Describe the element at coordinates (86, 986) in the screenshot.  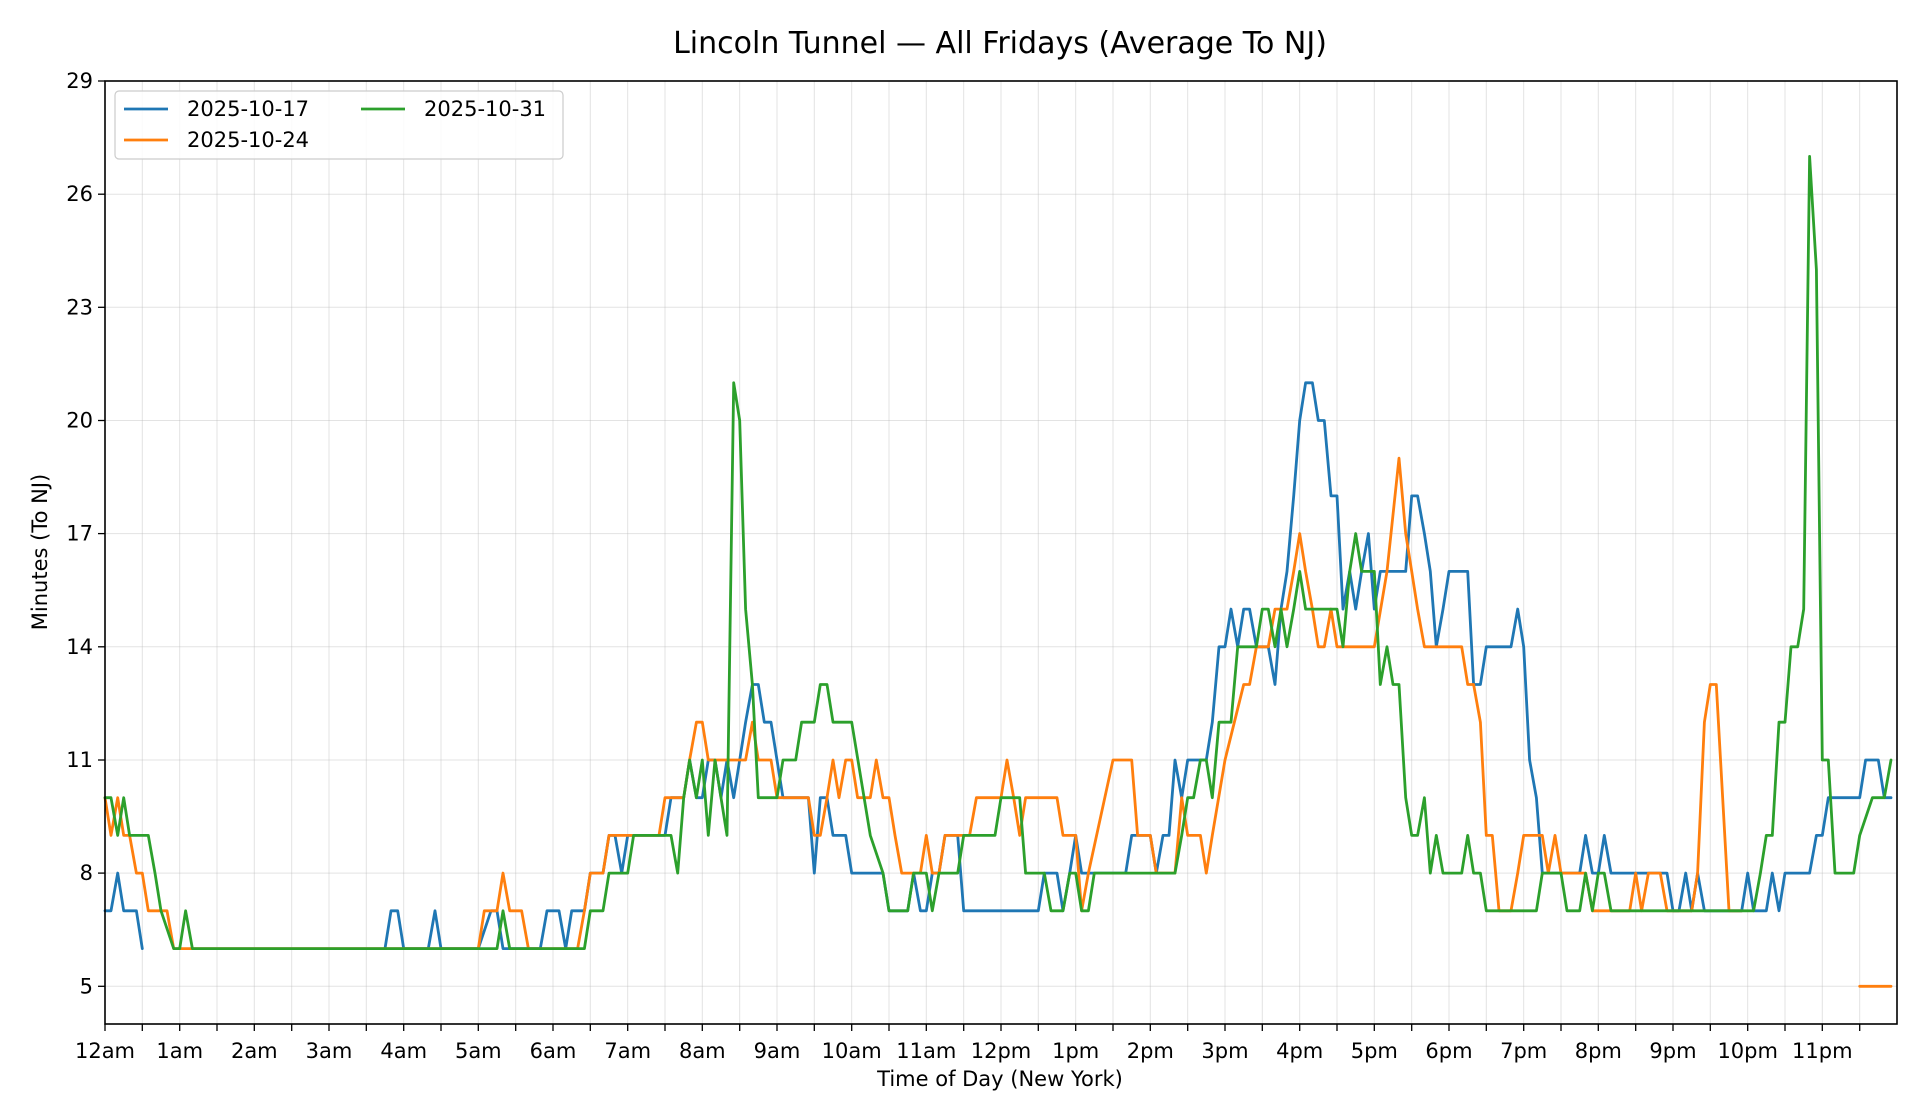
I see `y-tick-label: 5` at that location.